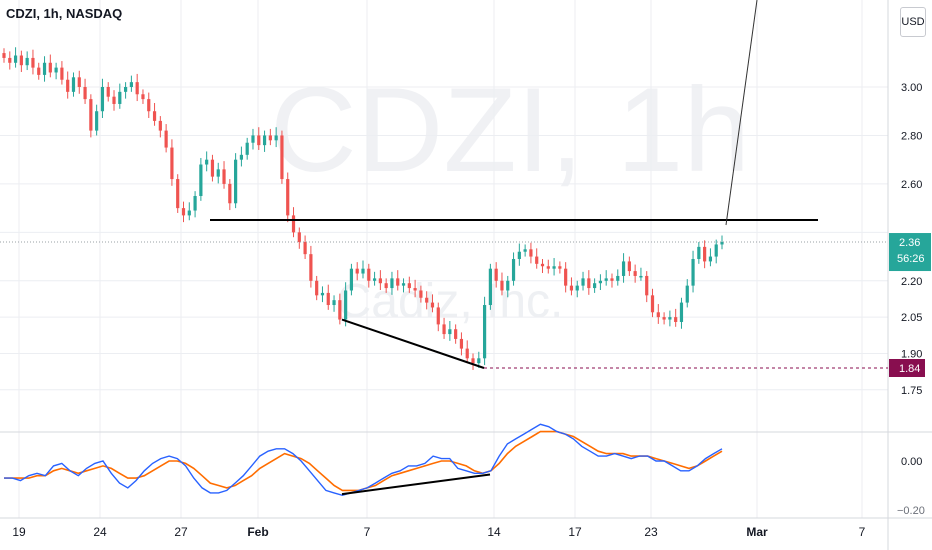 The height and width of the screenshot is (550, 932). Describe the element at coordinates (19, 532) in the screenshot. I see `time-tick-label: 19` at that location.